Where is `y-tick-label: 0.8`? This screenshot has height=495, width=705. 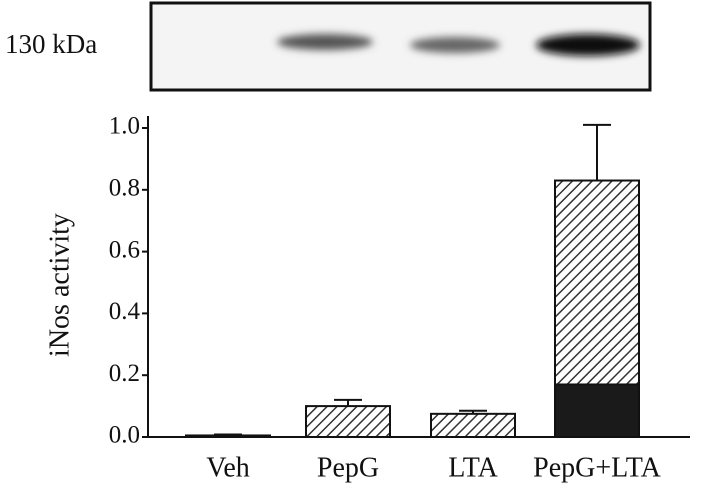
y-tick-label: 0.8 is located at coordinates (124, 188).